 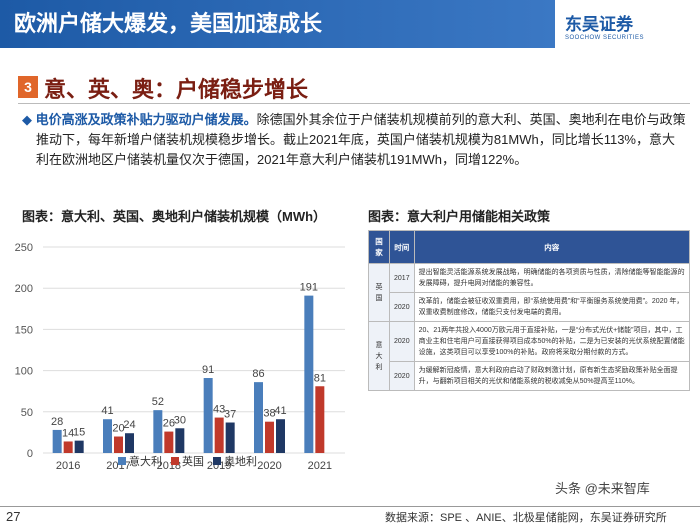 I want to click on table-header: 国家 时间 内容, so click(x=529, y=247).